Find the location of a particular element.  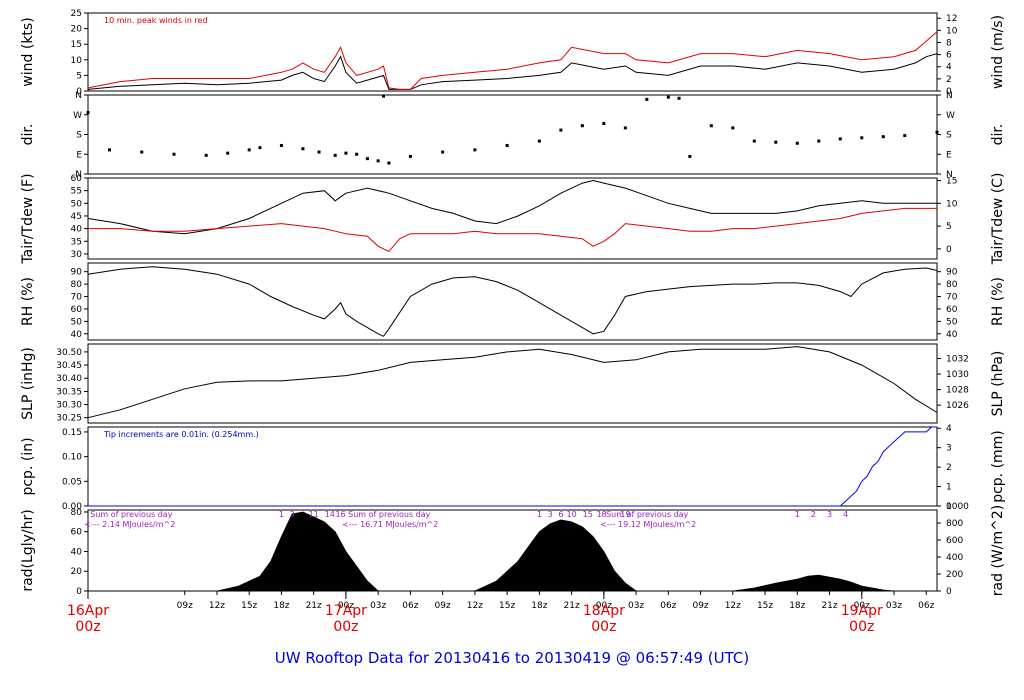

rad-hour-marker: 15 is located at coordinates (588, 514).